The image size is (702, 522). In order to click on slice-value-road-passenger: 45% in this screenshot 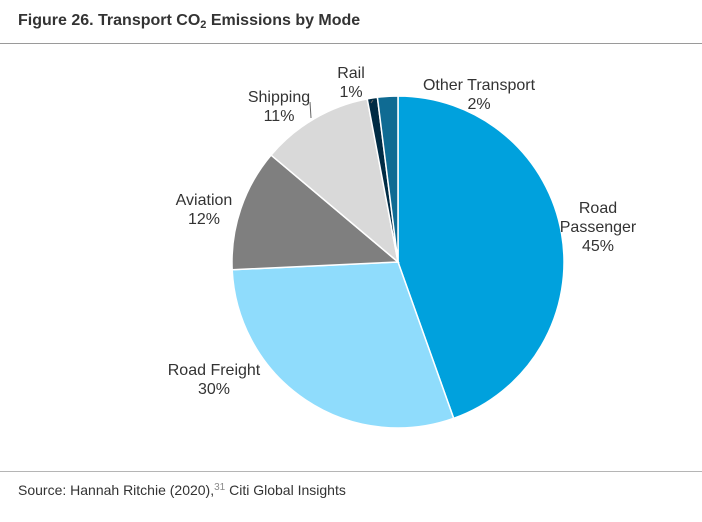, I will do `click(598, 246)`.